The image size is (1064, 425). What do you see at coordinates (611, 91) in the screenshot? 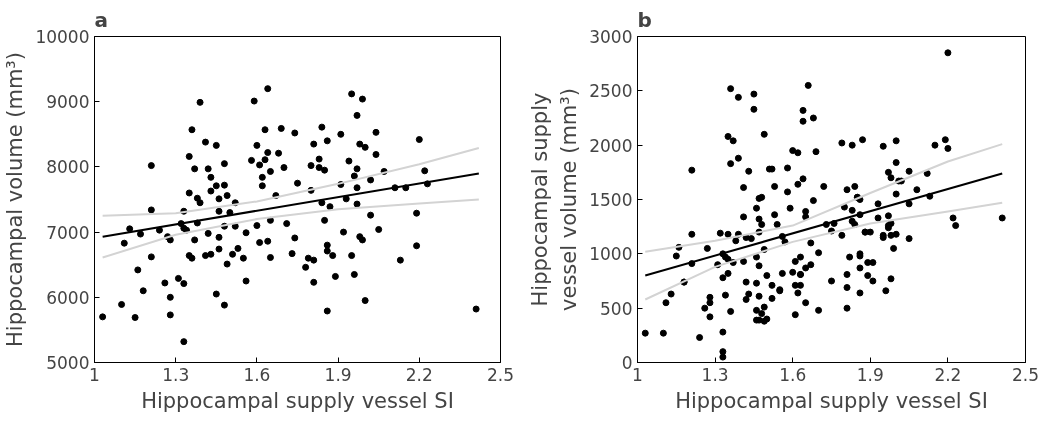
I see `y-tick-label: 2500` at bounding box center [611, 91].